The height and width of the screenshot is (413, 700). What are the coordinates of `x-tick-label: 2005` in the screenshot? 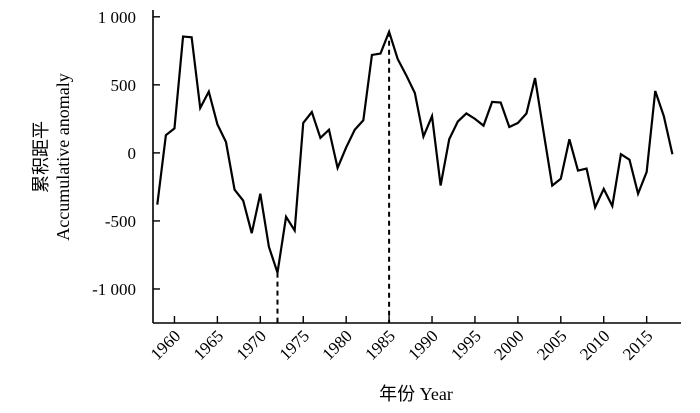 It's located at (551, 344).